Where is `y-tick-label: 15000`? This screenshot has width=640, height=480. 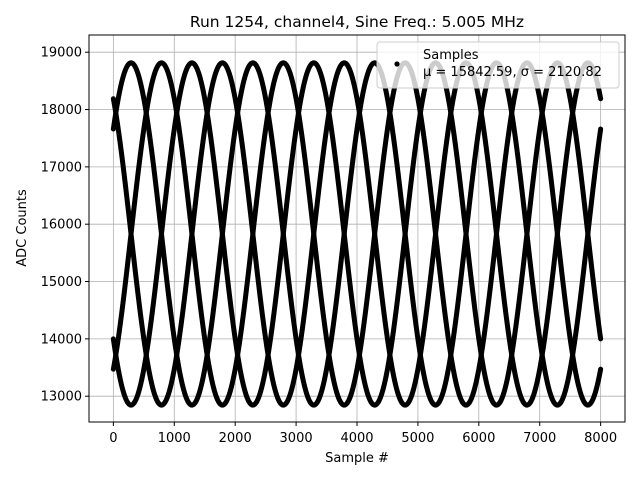 y-tick-label: 15000 is located at coordinates (61, 282).